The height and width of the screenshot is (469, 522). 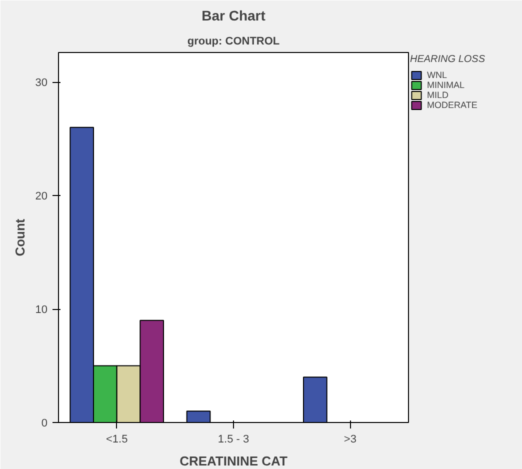 I want to click on y-tick-label: 0, so click(x=44, y=424).